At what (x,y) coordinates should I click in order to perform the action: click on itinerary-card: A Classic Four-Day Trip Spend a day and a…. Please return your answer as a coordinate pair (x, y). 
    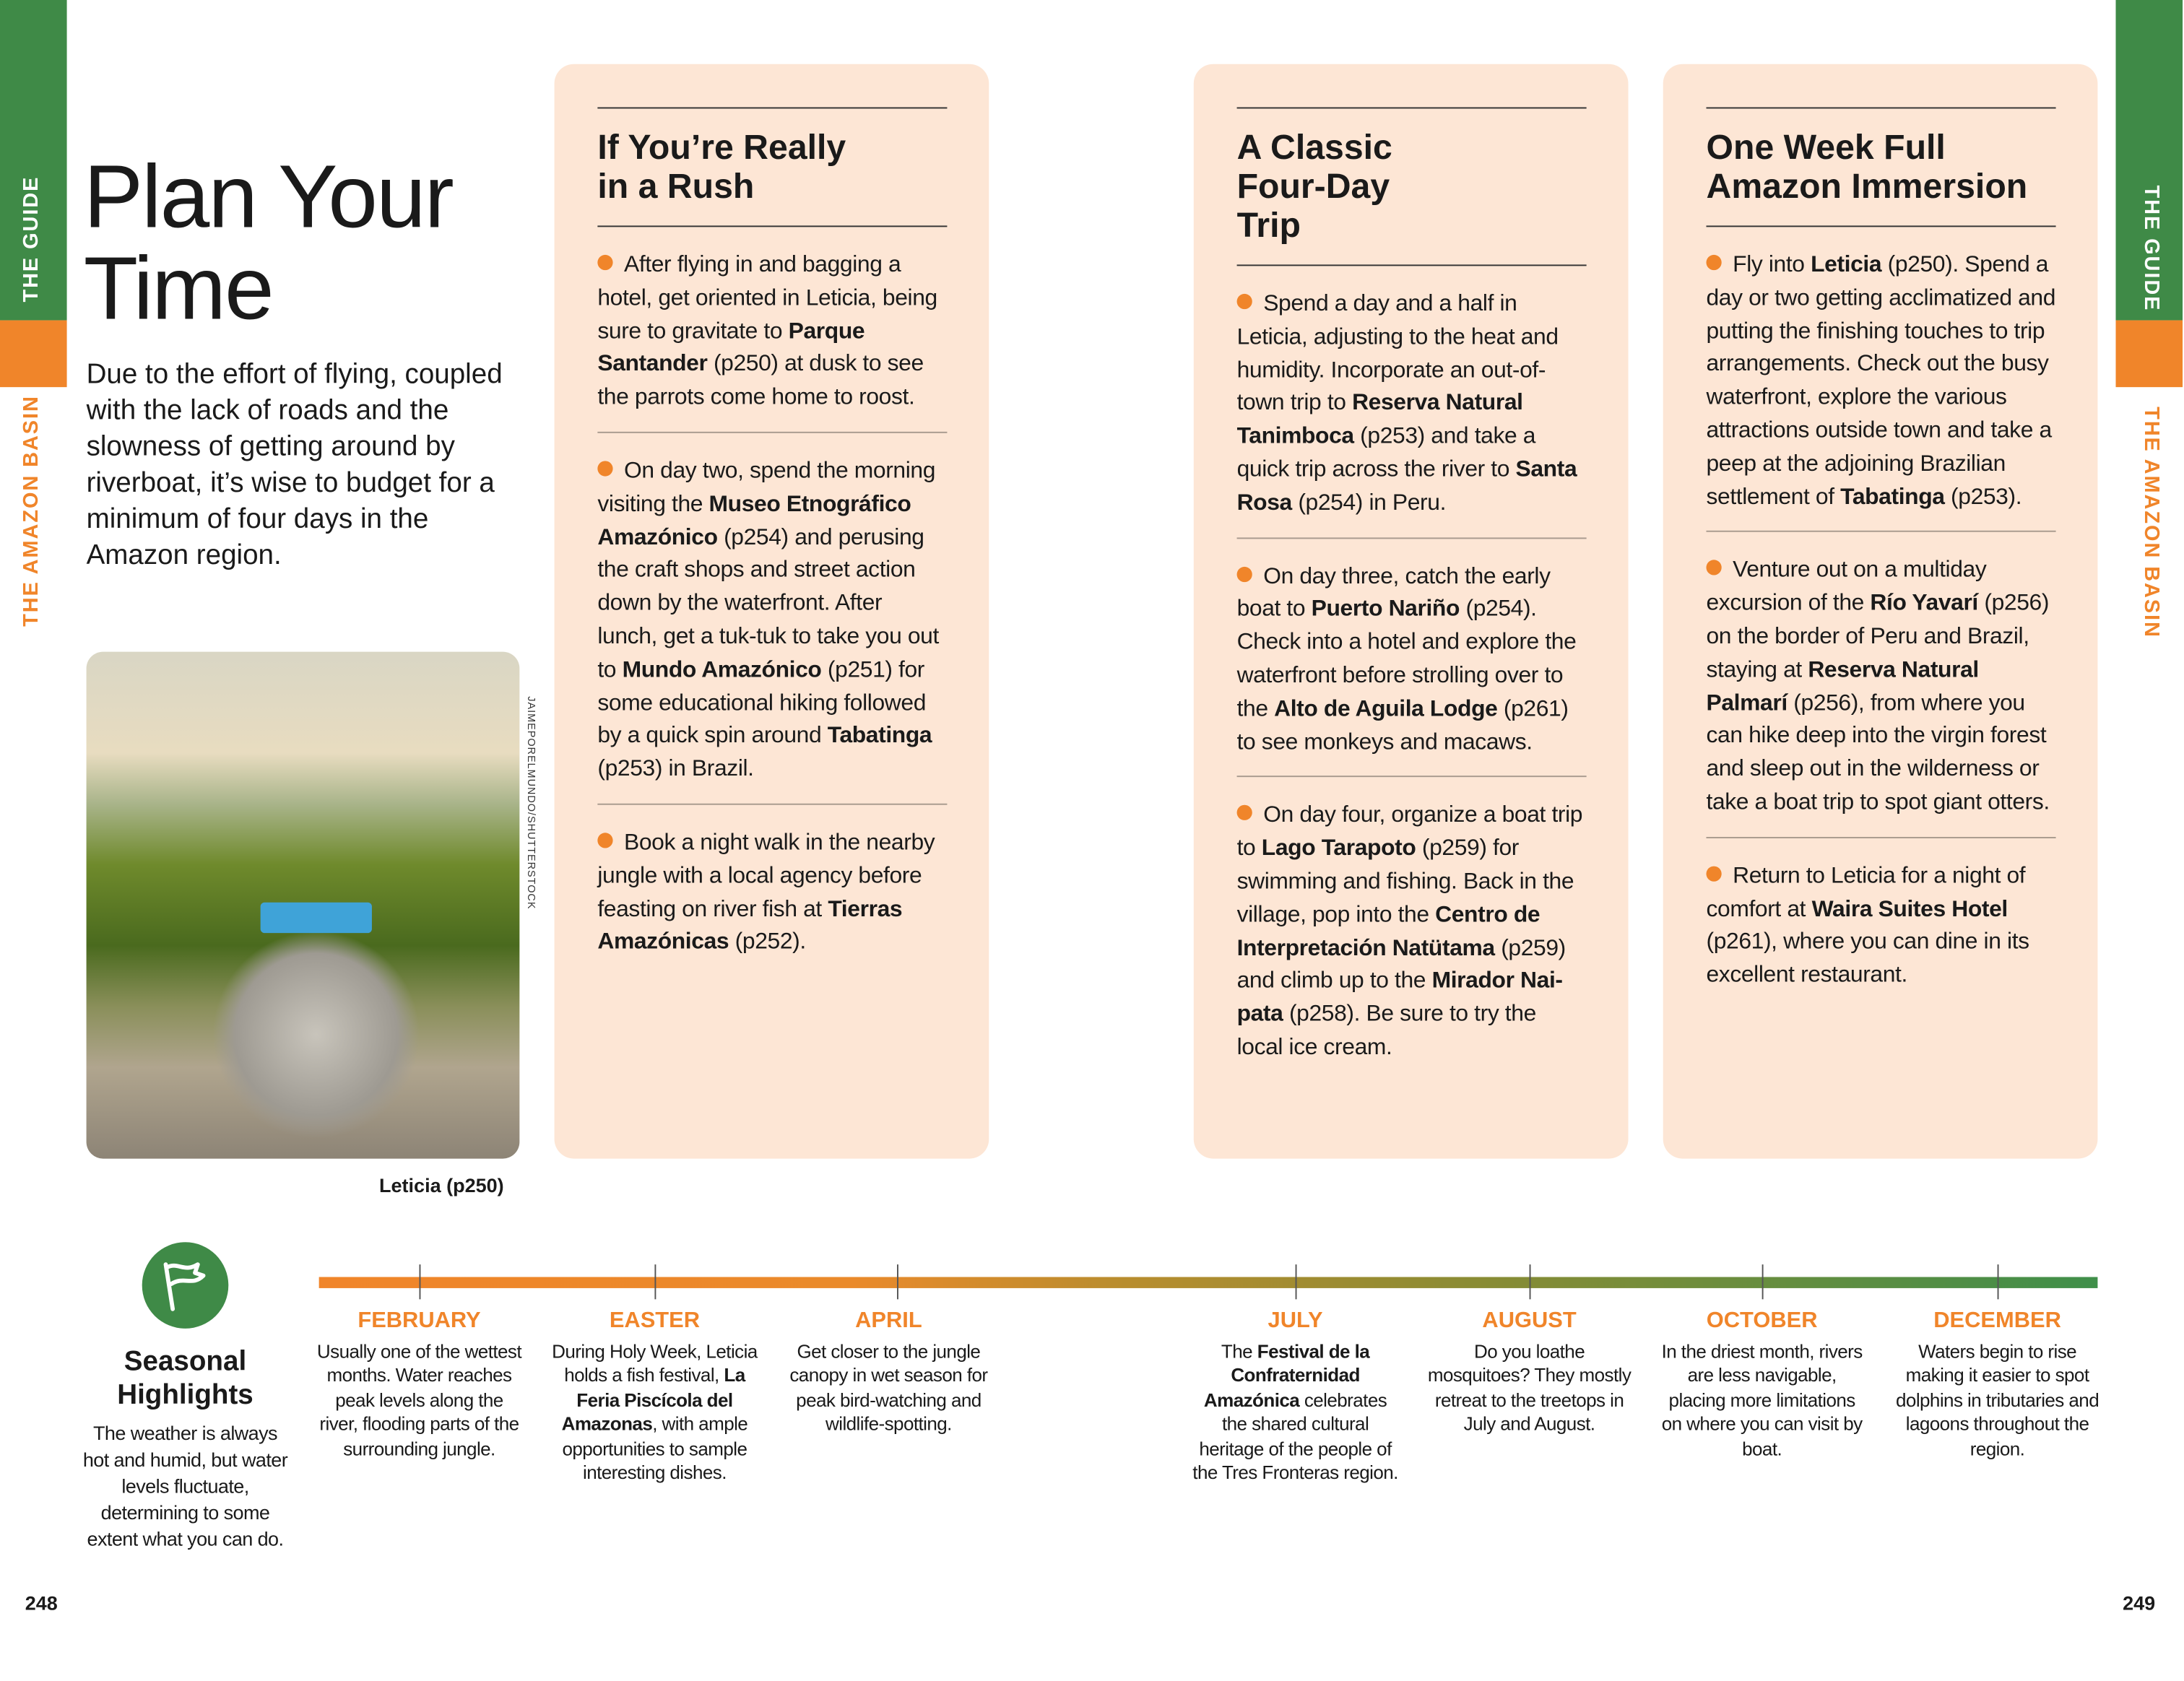
    Looking at the image, I should click on (1411, 611).